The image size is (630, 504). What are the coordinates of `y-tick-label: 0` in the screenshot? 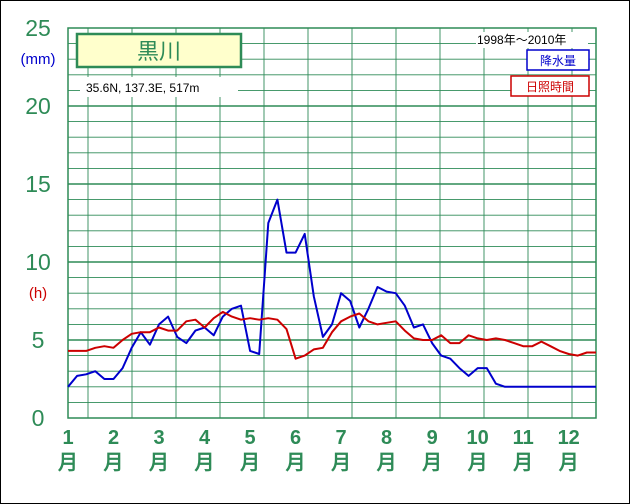 It's located at (38, 418).